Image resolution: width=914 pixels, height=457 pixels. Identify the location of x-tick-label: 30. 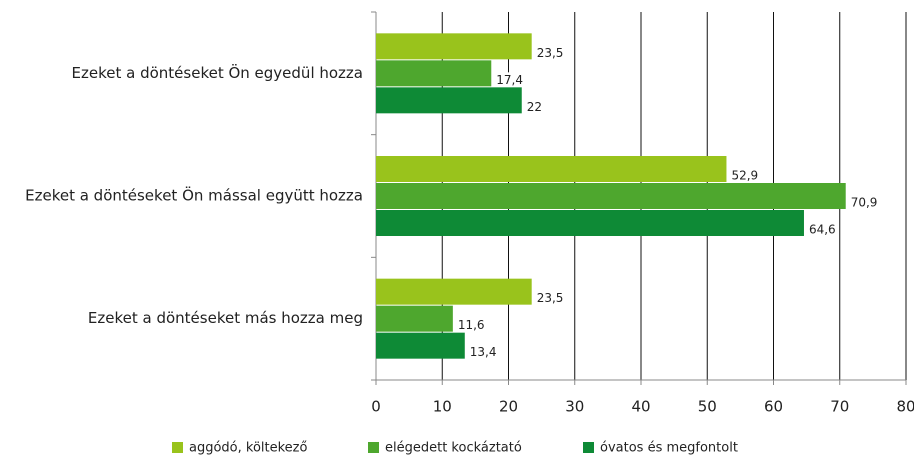
(574, 407).